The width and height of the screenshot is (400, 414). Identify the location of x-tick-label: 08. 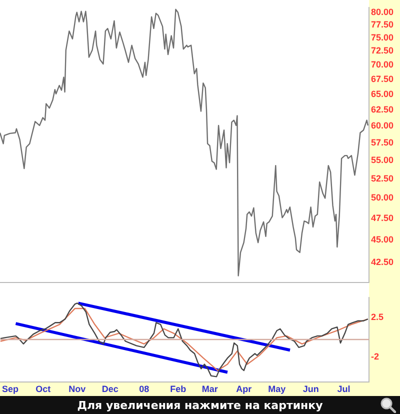
(144, 389).